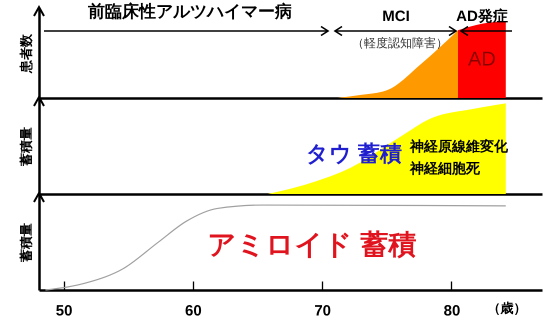 The width and height of the screenshot is (550, 320). What do you see at coordinates (193, 311) in the screenshot?
I see `x-tick-label: 60` at bounding box center [193, 311].